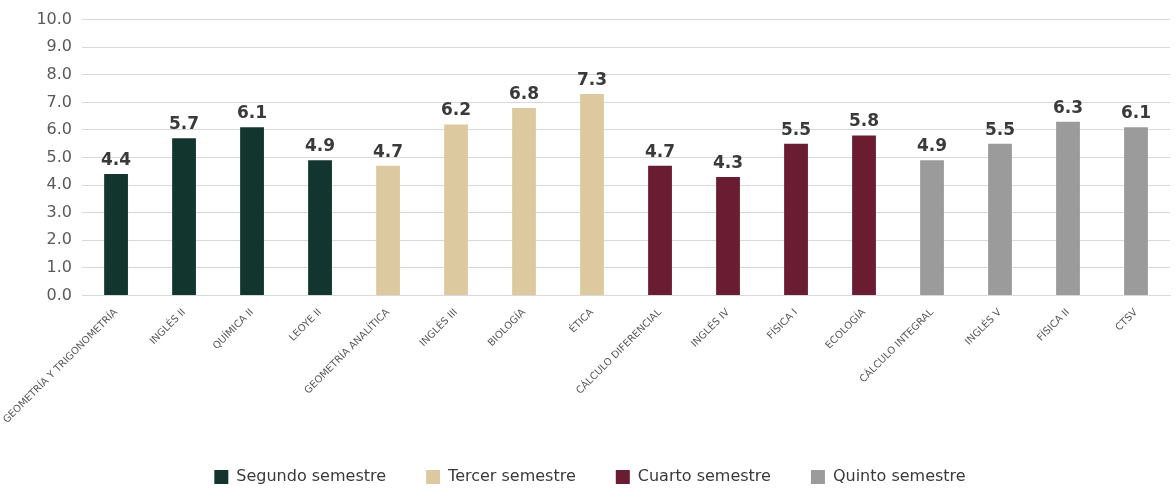 This screenshot has width=1176, height=499. Describe the element at coordinates (59, 267) in the screenshot. I see `y-tick-label: 1.0` at that location.